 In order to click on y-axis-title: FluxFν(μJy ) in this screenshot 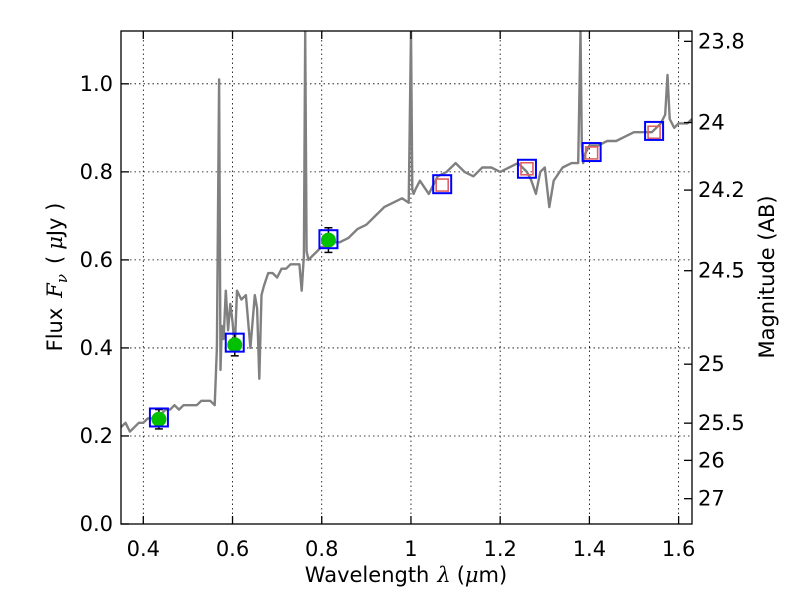, I will do `click(57, 277)`.